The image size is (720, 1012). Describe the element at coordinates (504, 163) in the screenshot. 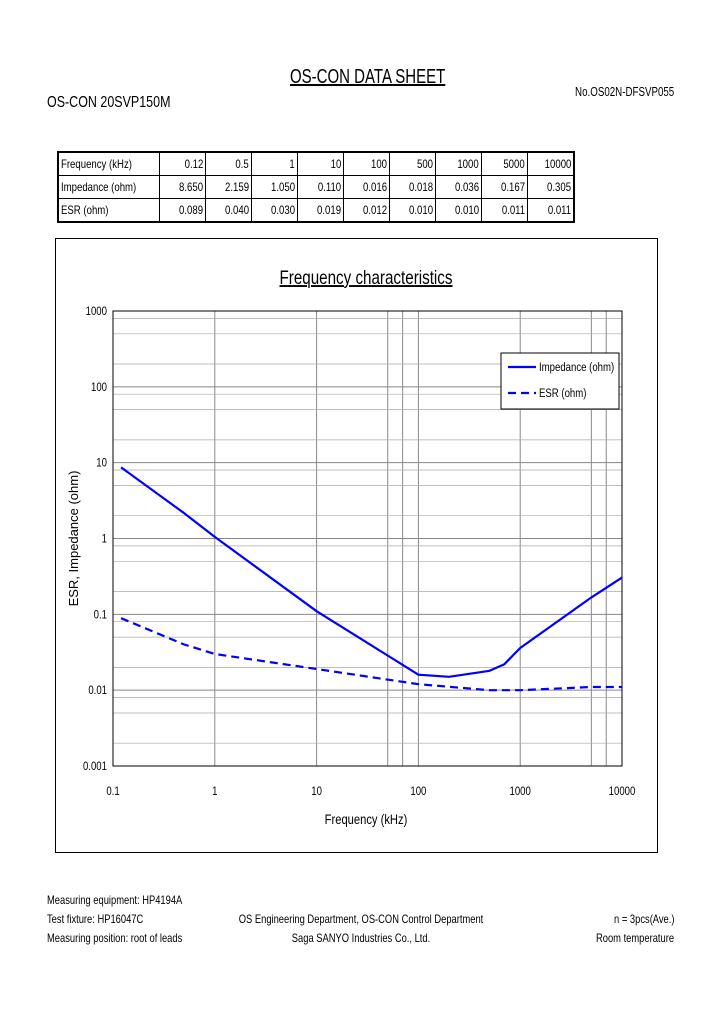

I see `table-cell: 5000` at that location.